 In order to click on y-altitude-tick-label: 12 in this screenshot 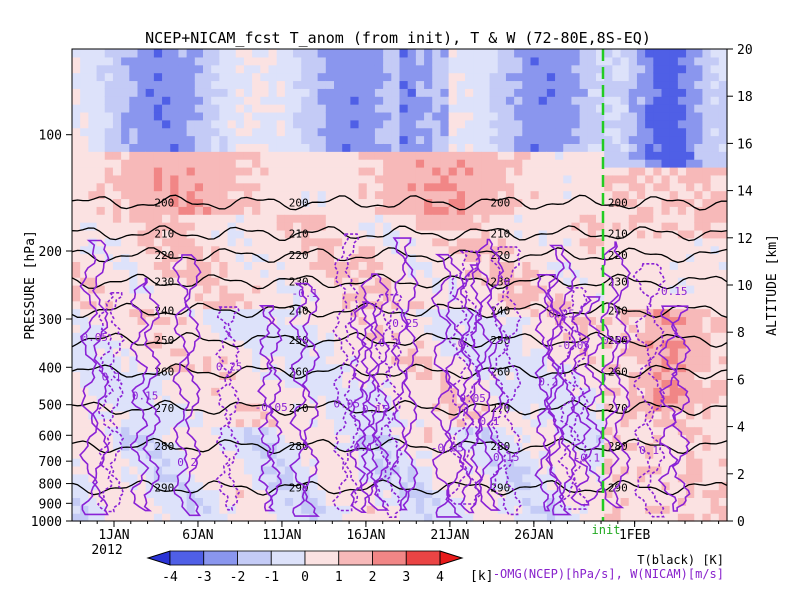, I will do `click(745, 239)`.